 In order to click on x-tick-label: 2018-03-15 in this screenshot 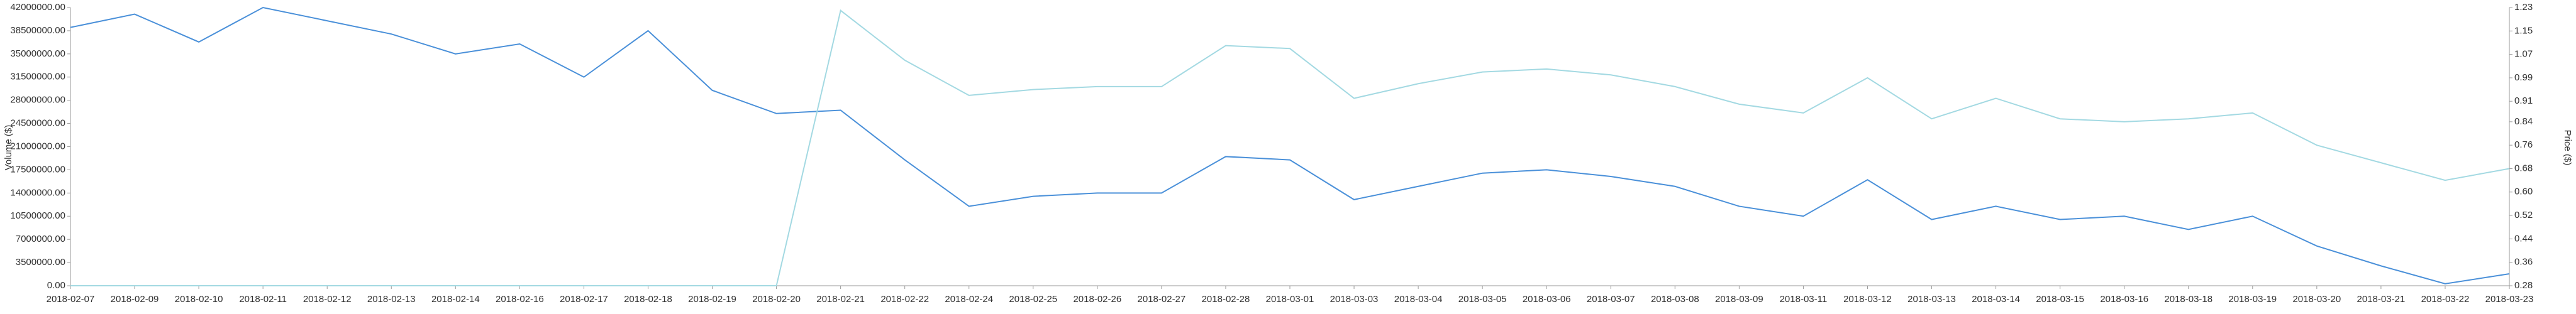, I will do `click(2060, 299)`.